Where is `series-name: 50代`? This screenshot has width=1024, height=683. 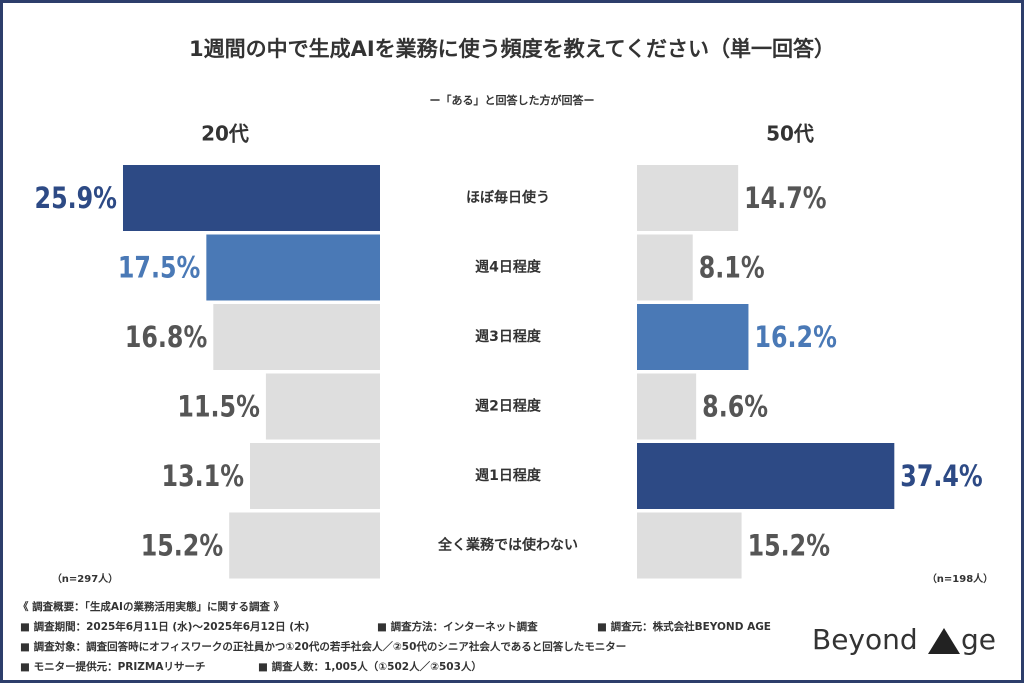 series-name: 50代 is located at coordinates (790, 134).